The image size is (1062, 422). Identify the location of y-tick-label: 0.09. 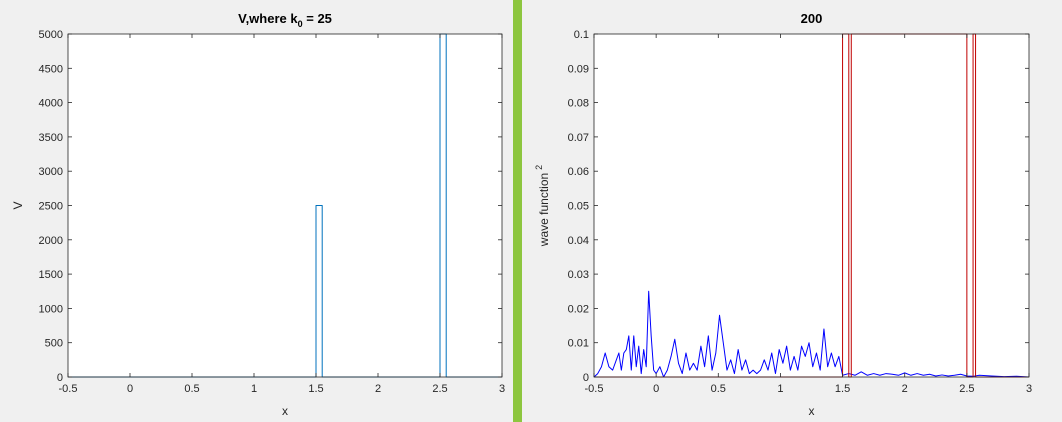
(578, 69).